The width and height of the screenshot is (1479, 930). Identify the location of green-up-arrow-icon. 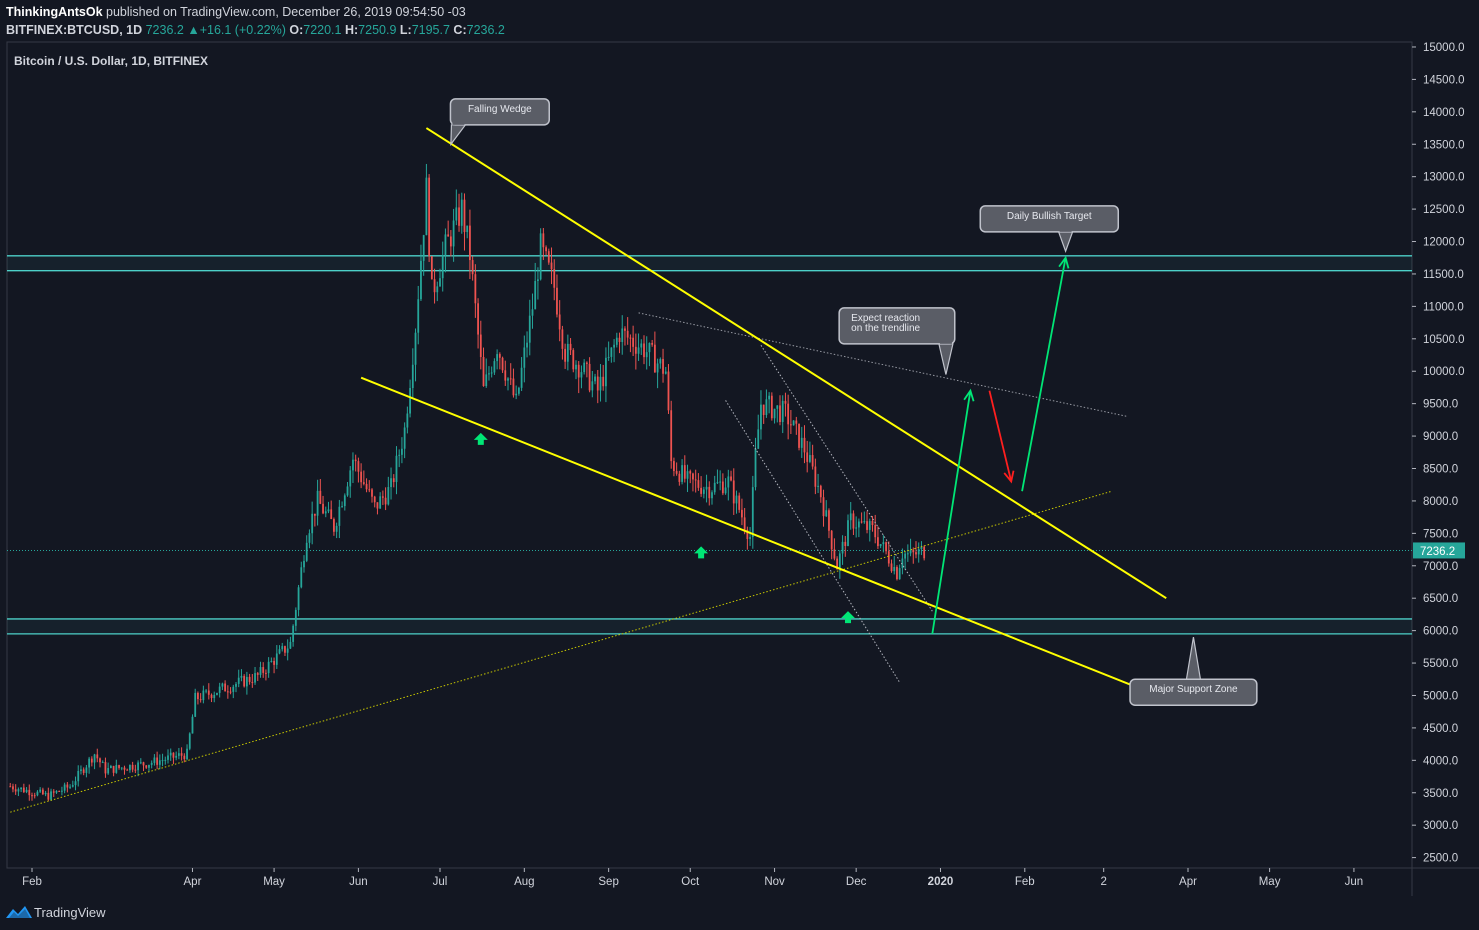
(848, 617).